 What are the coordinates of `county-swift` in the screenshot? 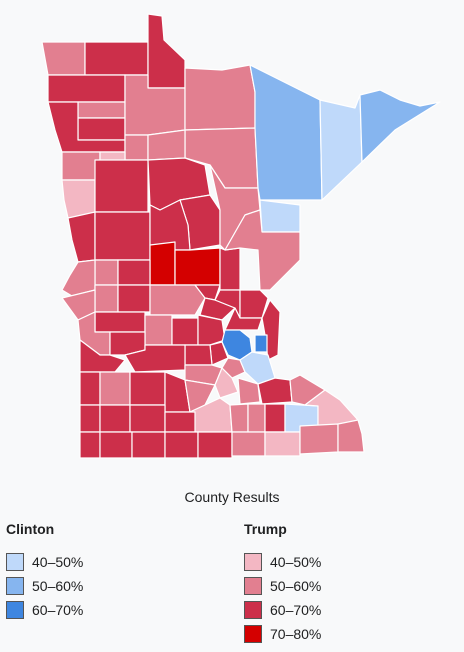 It's located at (120, 322).